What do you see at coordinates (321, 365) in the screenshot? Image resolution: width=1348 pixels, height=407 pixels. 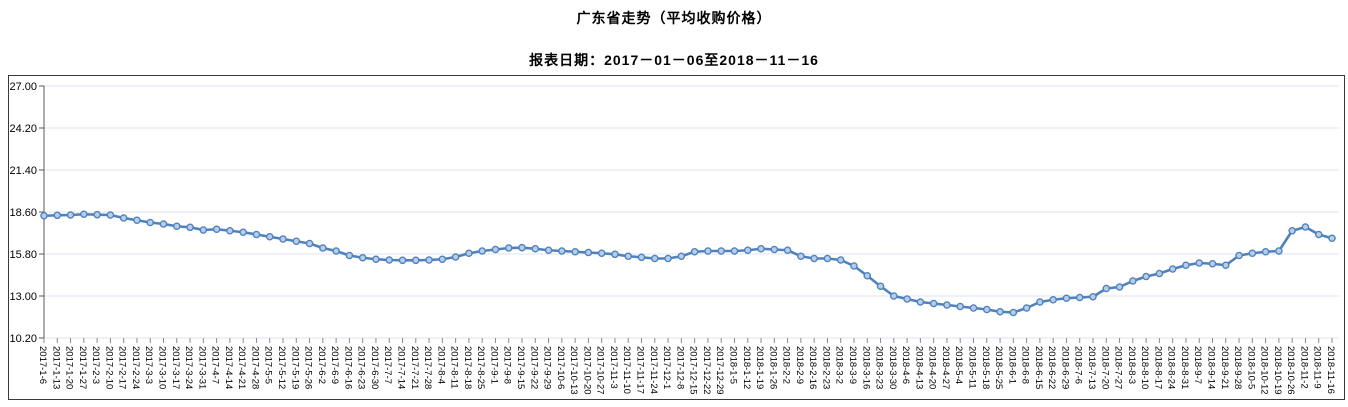 I see `x-axis-label: 2017-6-2` at bounding box center [321, 365].